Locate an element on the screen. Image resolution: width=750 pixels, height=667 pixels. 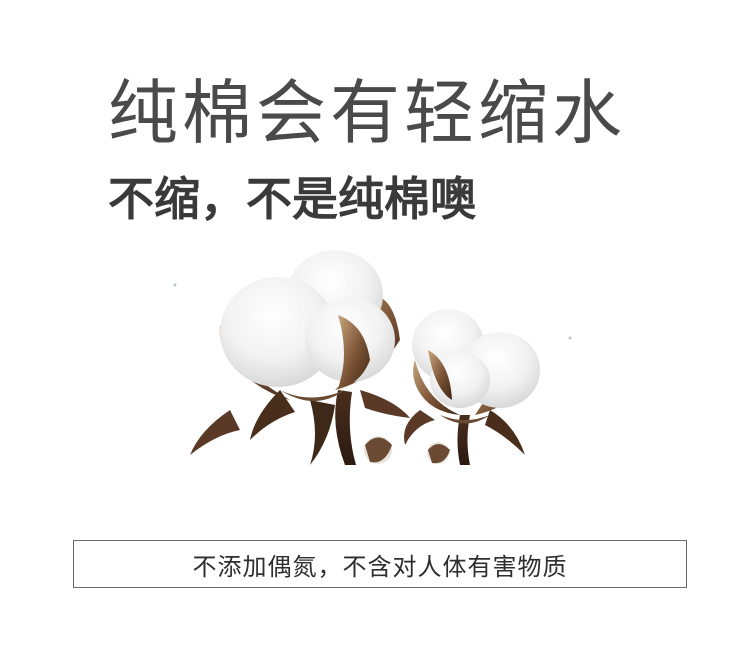
cotton-boll-right is located at coordinates (472, 387).